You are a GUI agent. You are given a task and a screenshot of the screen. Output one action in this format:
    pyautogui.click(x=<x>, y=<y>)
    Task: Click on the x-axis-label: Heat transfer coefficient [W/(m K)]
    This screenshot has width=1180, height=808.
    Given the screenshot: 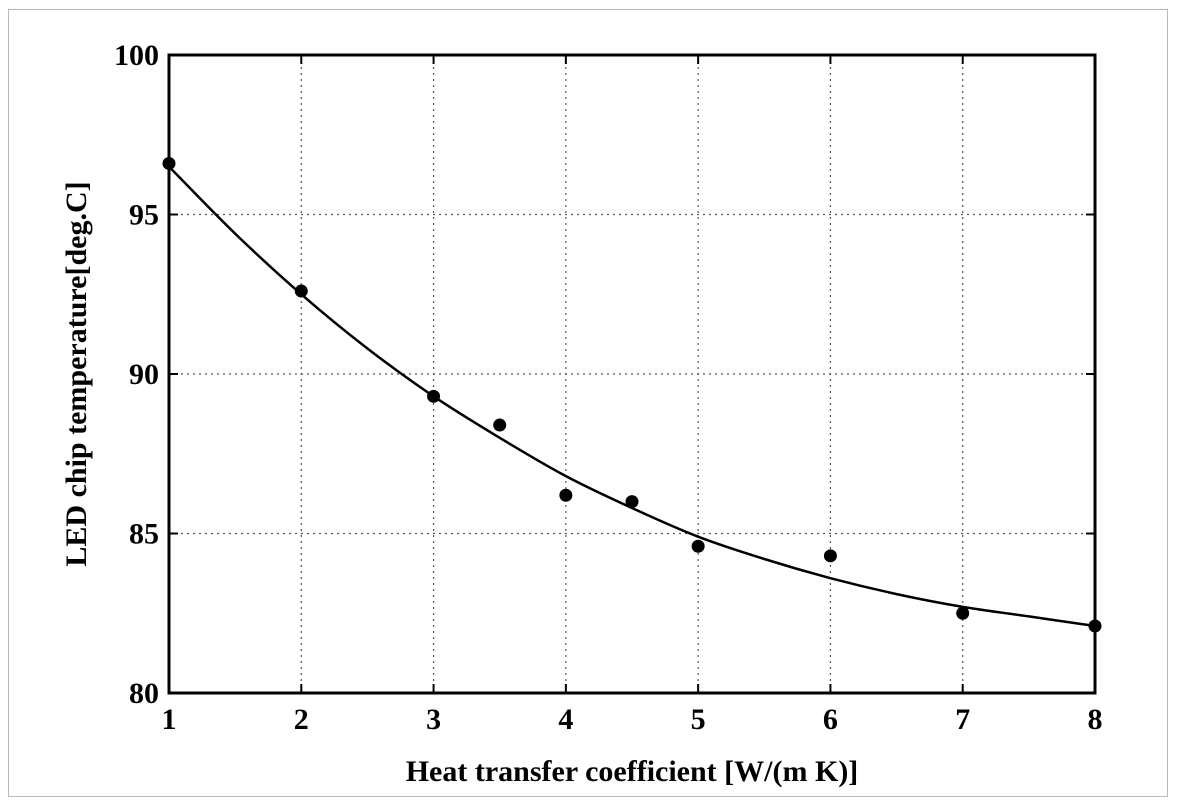 What is the action you would take?
    pyautogui.click(x=632, y=771)
    